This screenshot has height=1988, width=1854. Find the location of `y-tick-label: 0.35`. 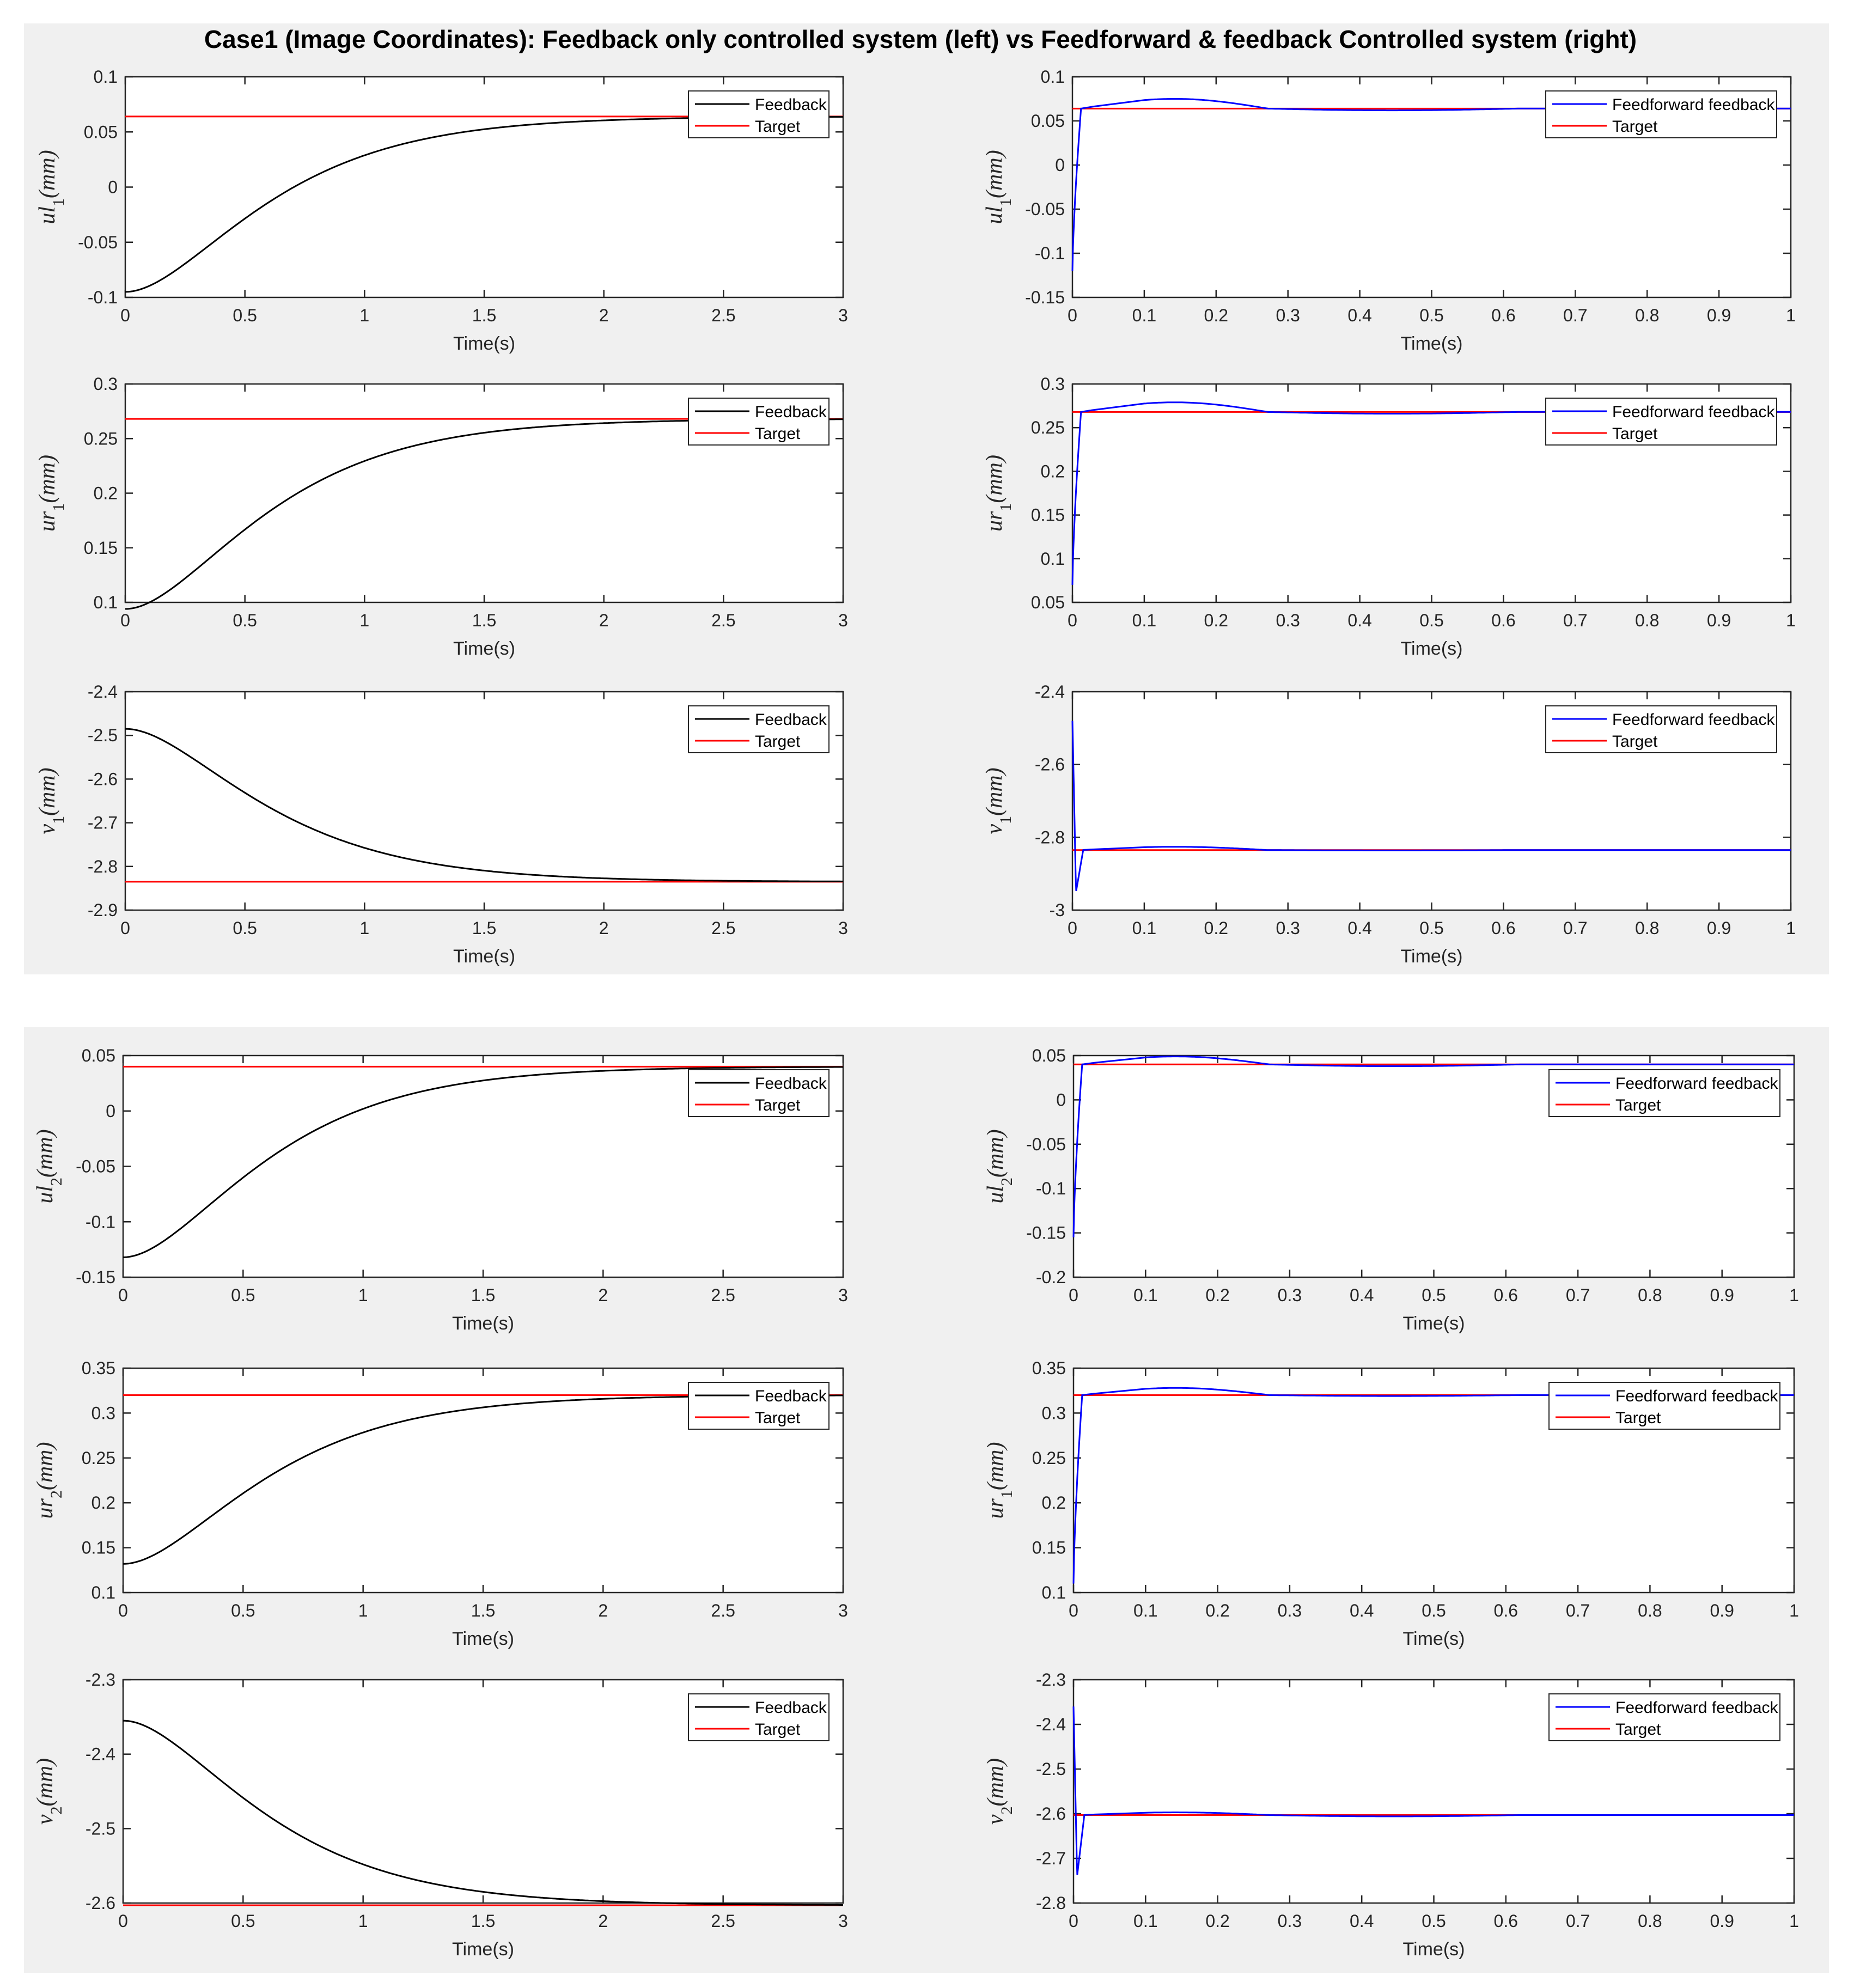

y-tick-label: 0.35 is located at coordinates (1049, 1368).